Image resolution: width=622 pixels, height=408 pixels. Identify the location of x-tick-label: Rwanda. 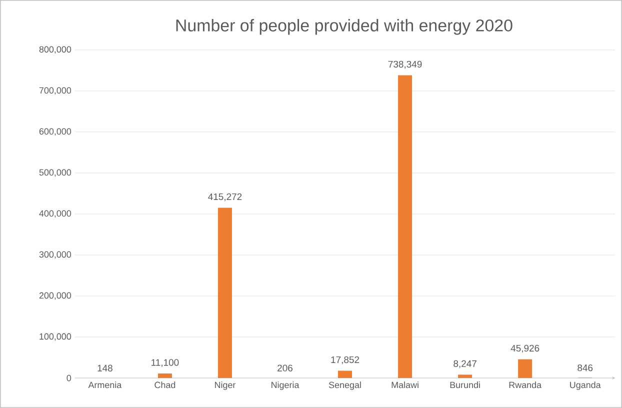
(525, 385).